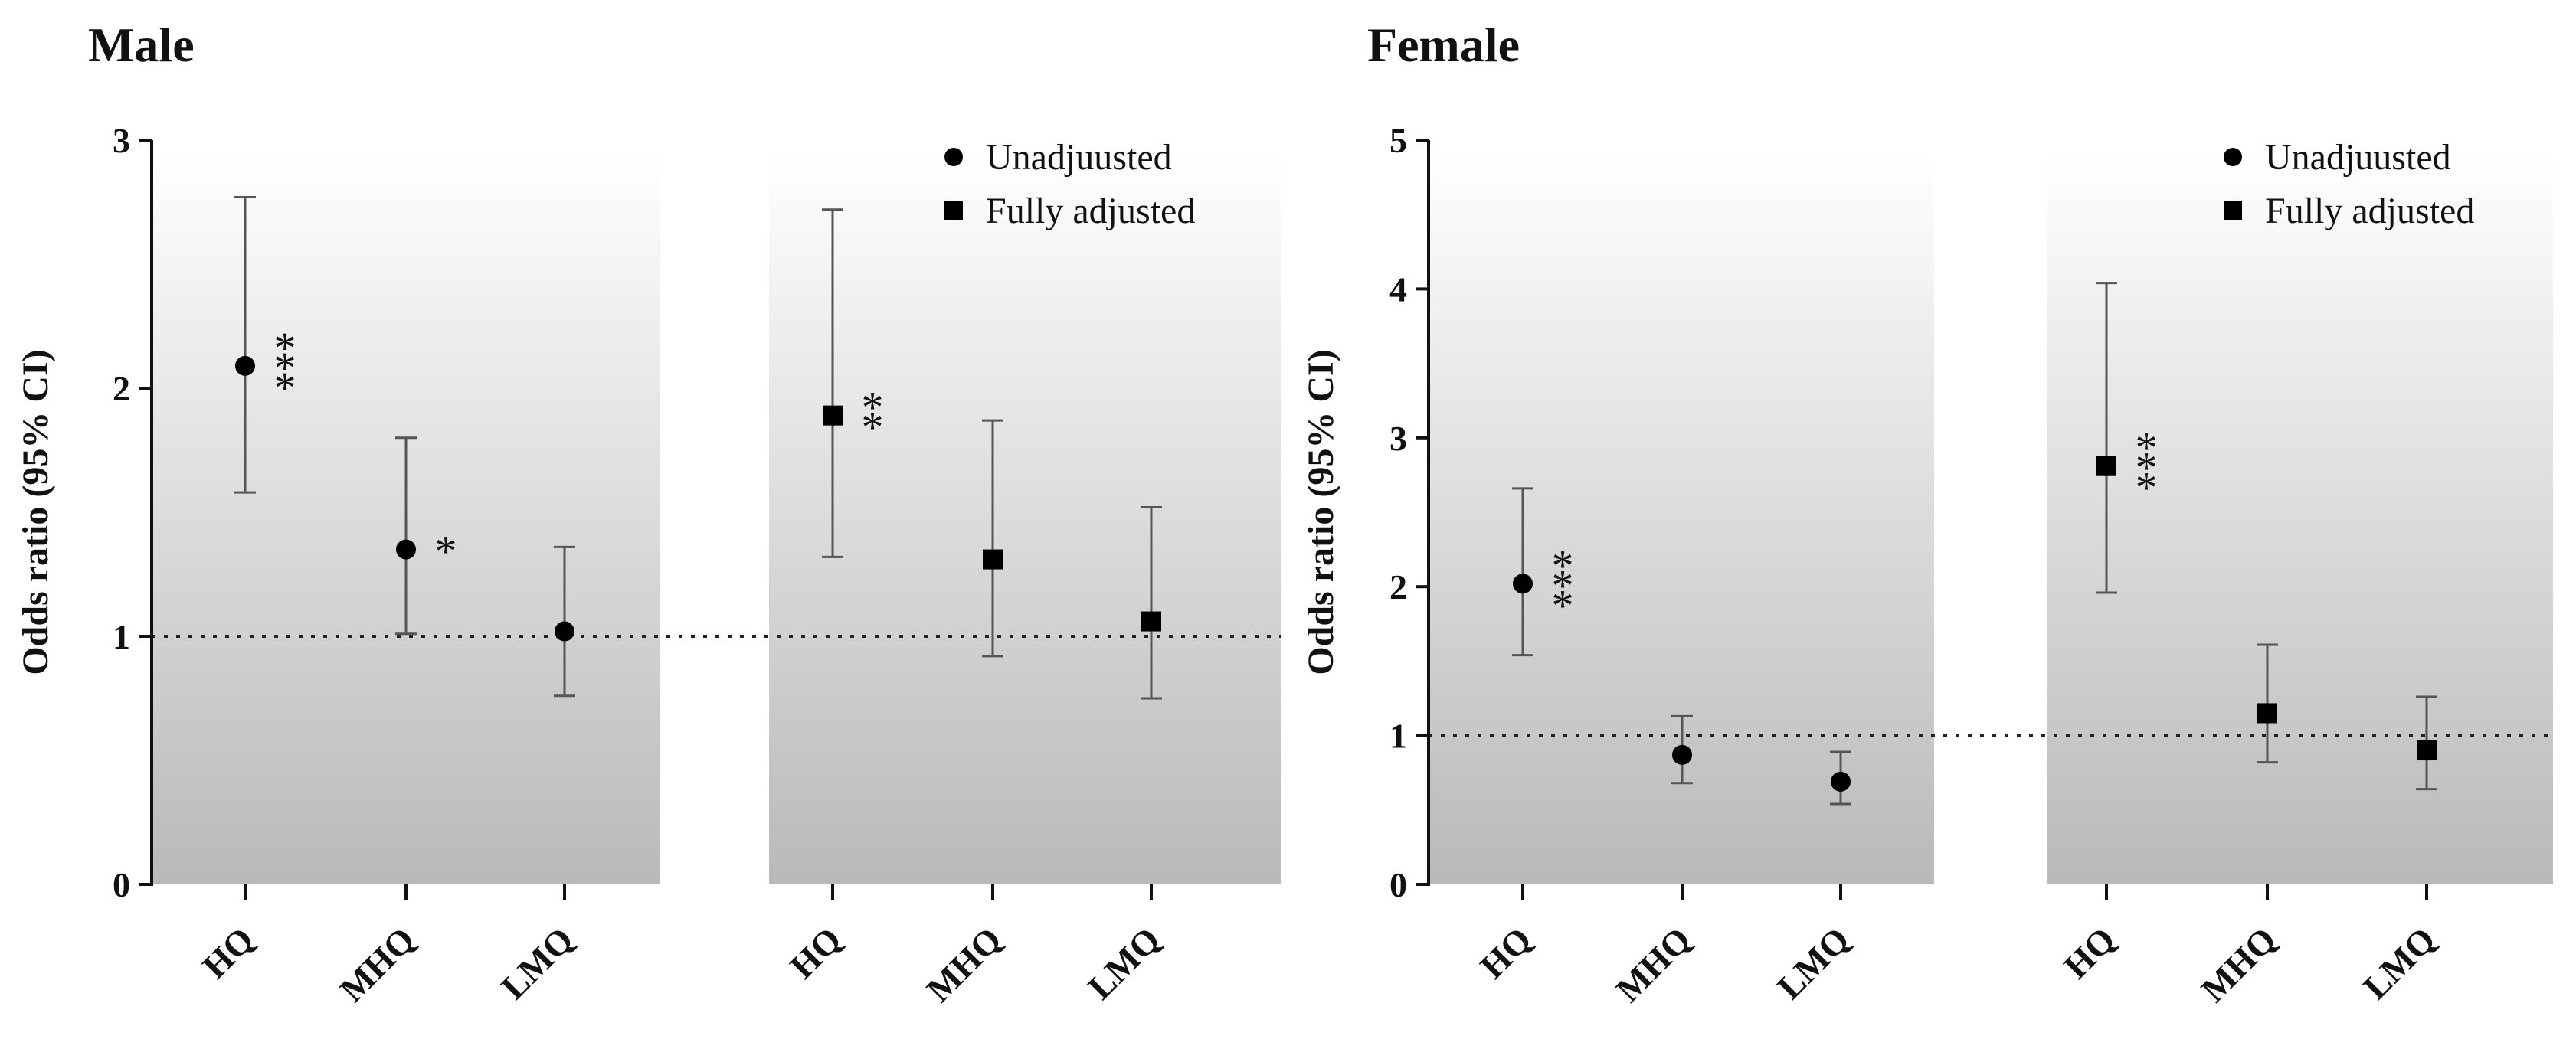  I want to click on y-tick-label: 5, so click(1398, 140).